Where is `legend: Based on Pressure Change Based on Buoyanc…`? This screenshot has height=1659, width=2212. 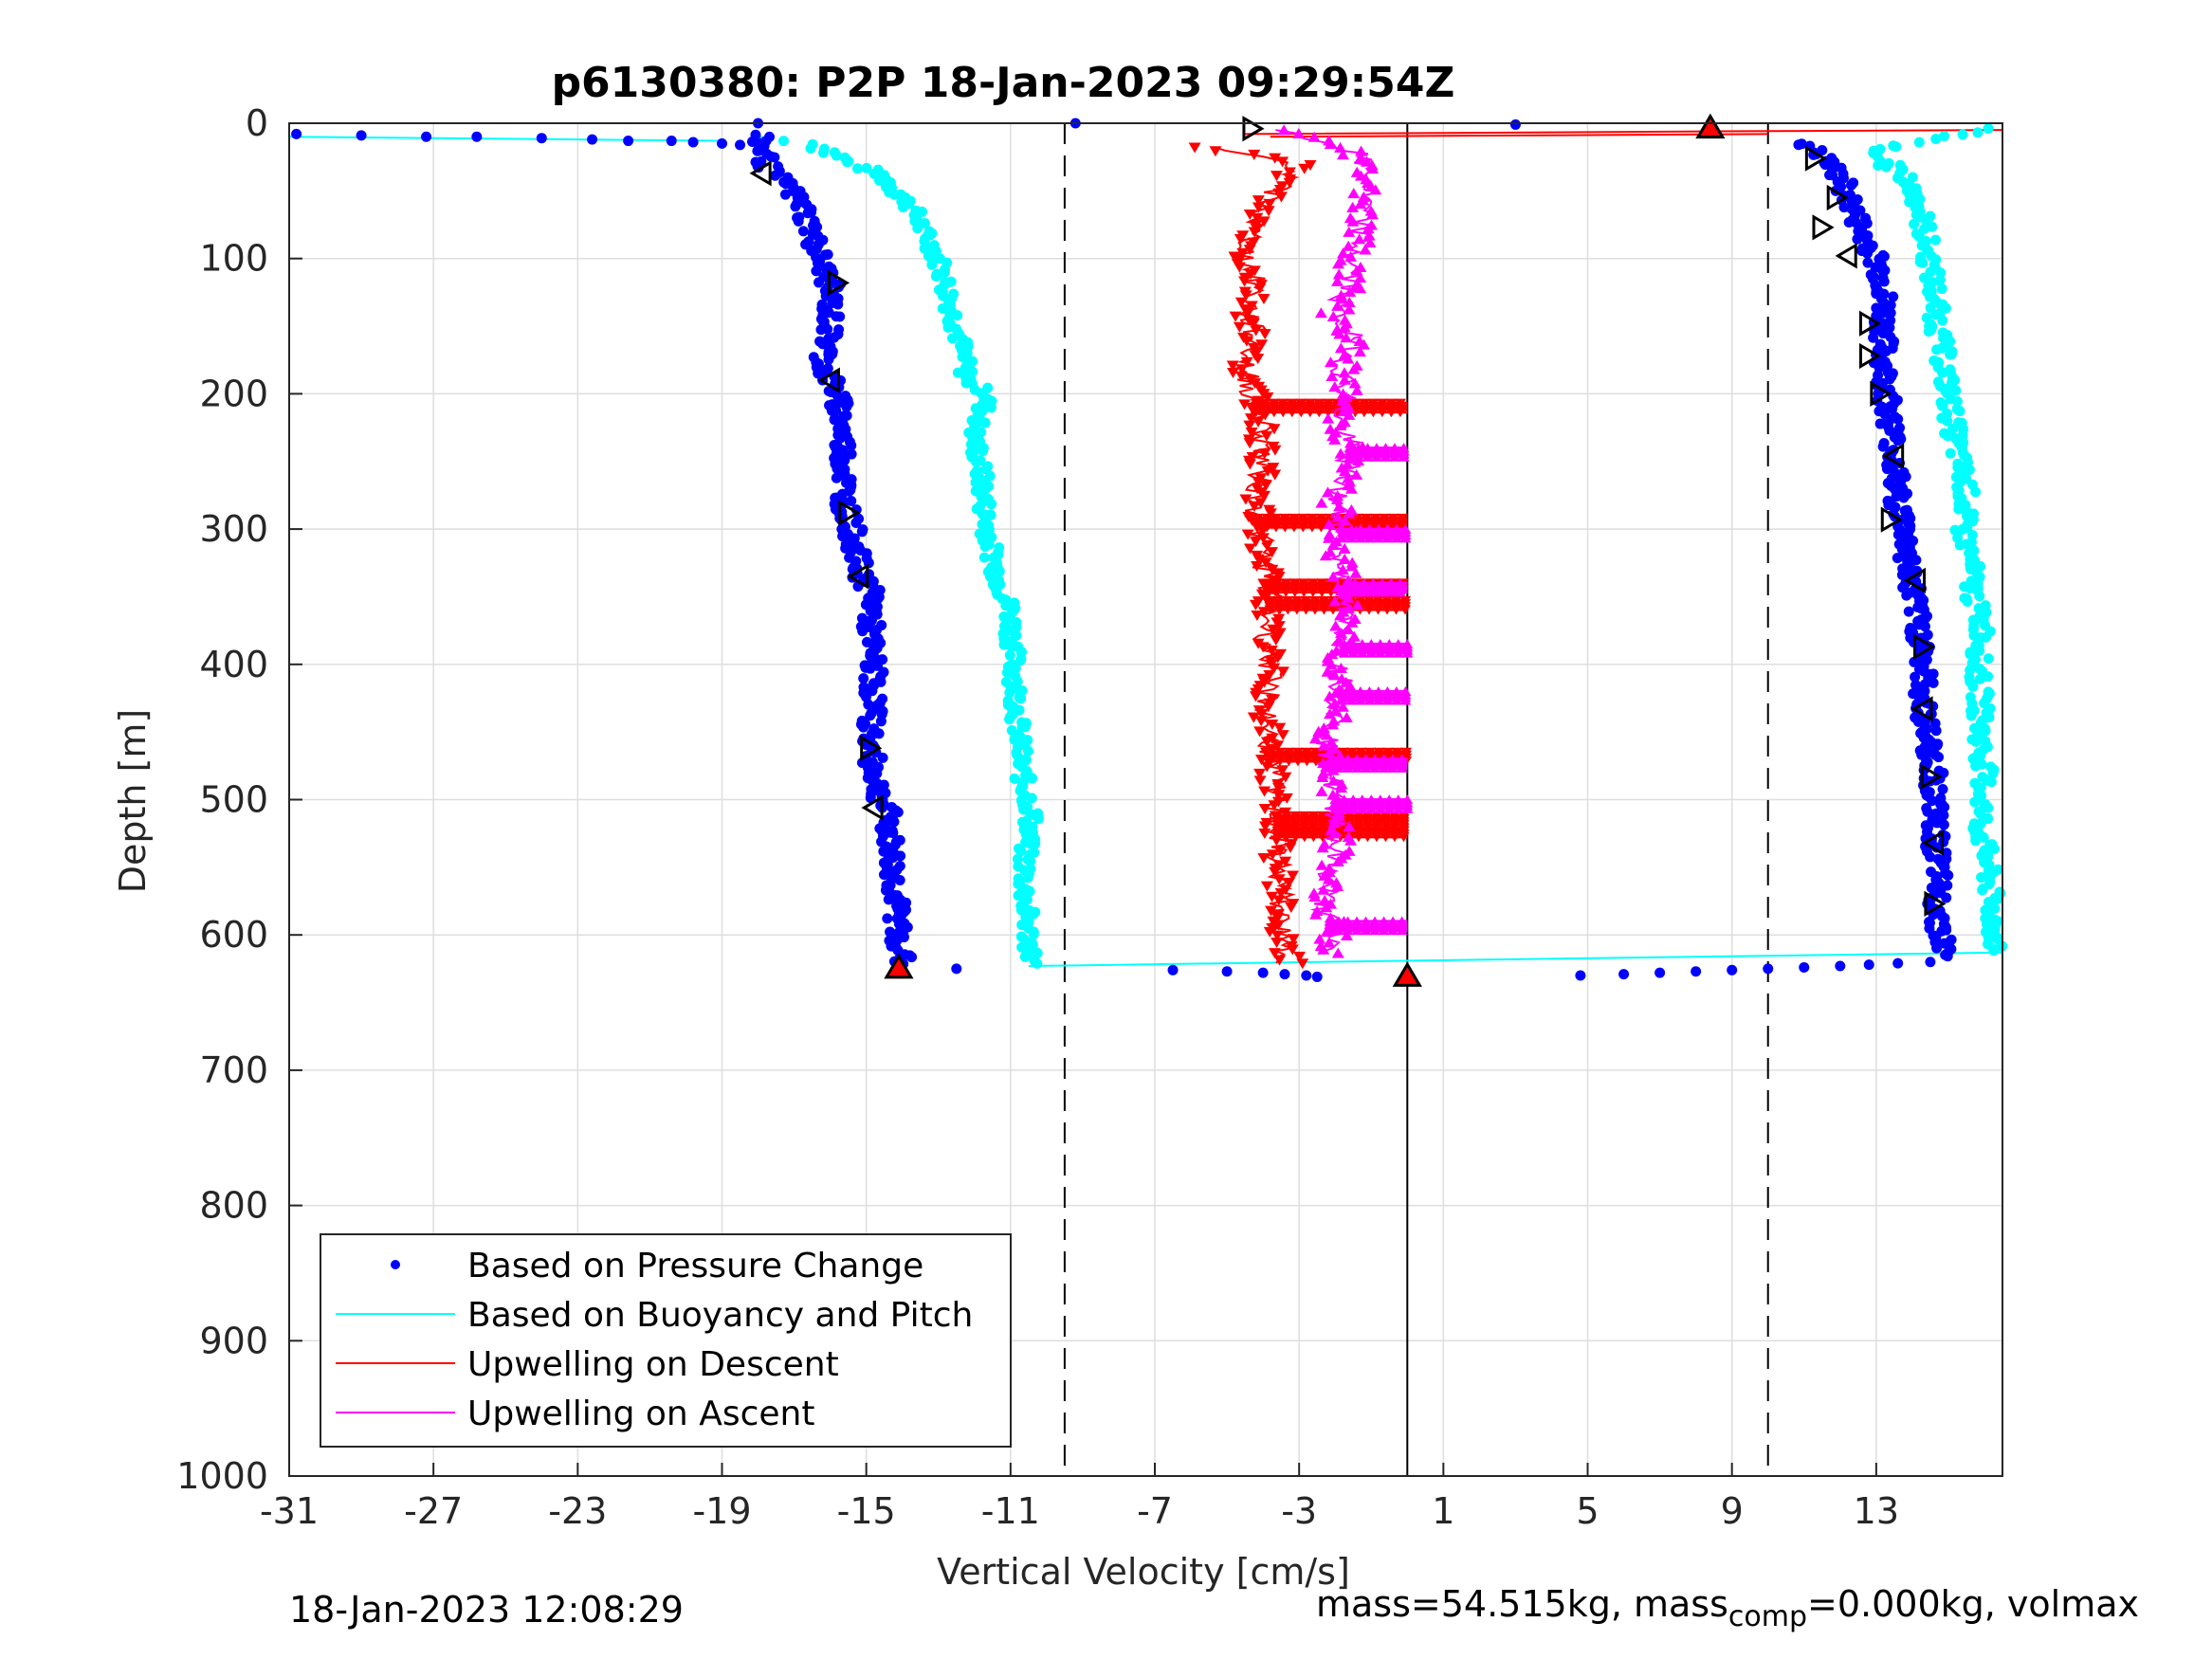 legend: Based on Pressure Change Based on Buoyanc… is located at coordinates (666, 1340).